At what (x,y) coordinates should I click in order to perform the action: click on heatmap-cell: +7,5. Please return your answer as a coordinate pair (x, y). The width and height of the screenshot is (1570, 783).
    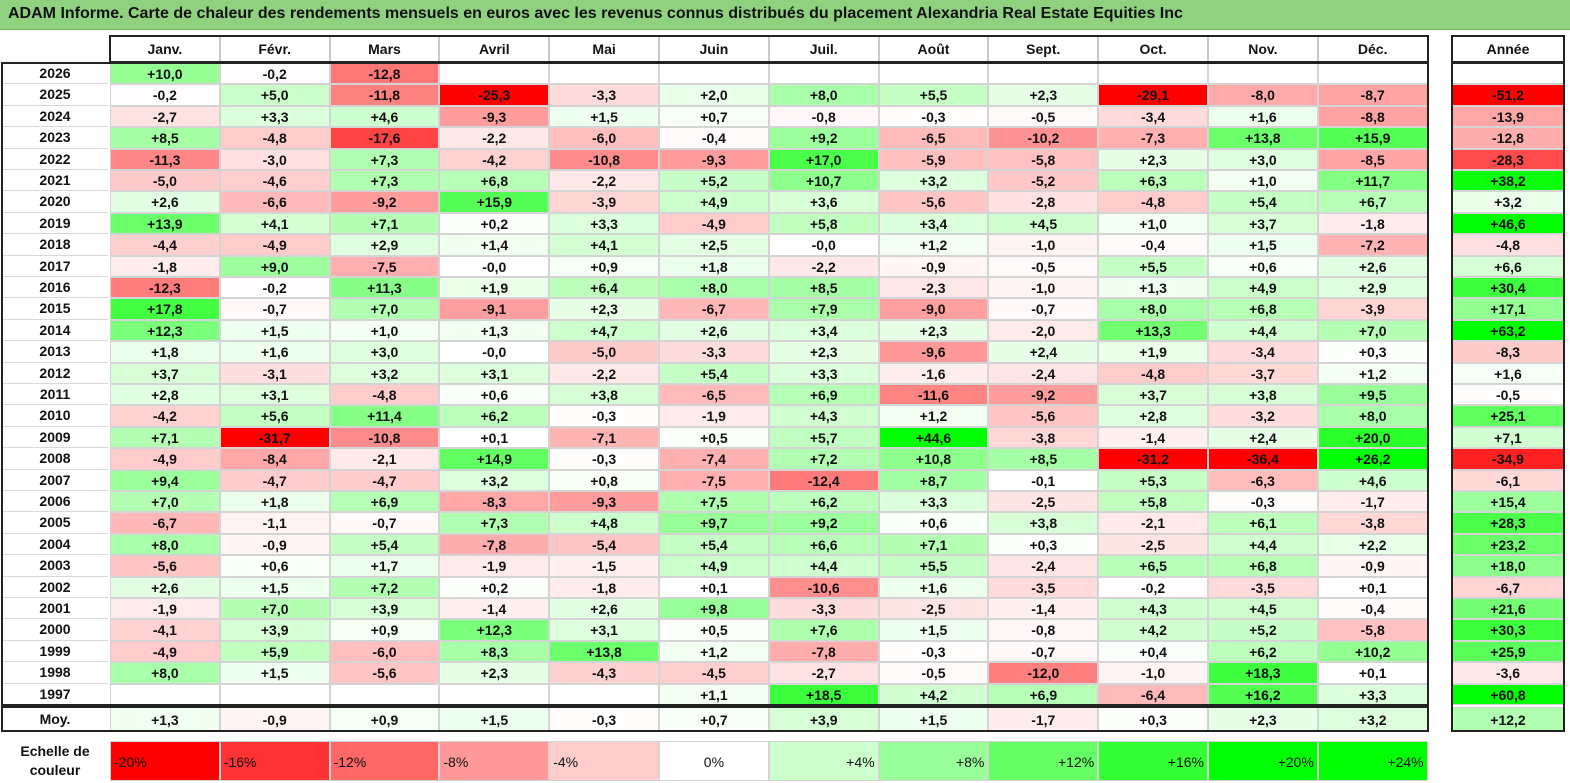
    Looking at the image, I should click on (714, 502).